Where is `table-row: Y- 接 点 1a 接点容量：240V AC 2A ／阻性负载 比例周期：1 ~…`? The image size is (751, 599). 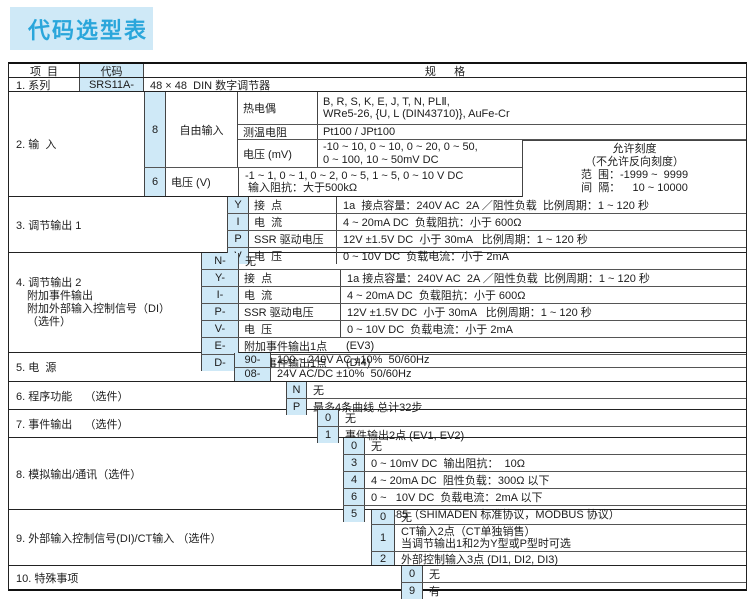 table-row: Y- 接 点 1a 接点容量：240V AC 2A ／阻性负载 比例周期：1 ~… is located at coordinates (473, 277).